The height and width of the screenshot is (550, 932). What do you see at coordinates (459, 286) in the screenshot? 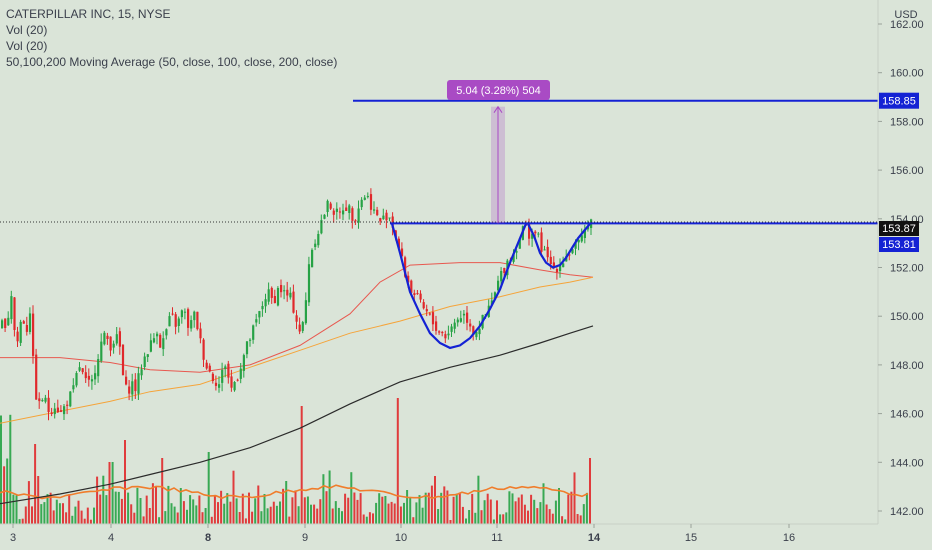
I see `cup-pattern-curve` at bounding box center [459, 286].